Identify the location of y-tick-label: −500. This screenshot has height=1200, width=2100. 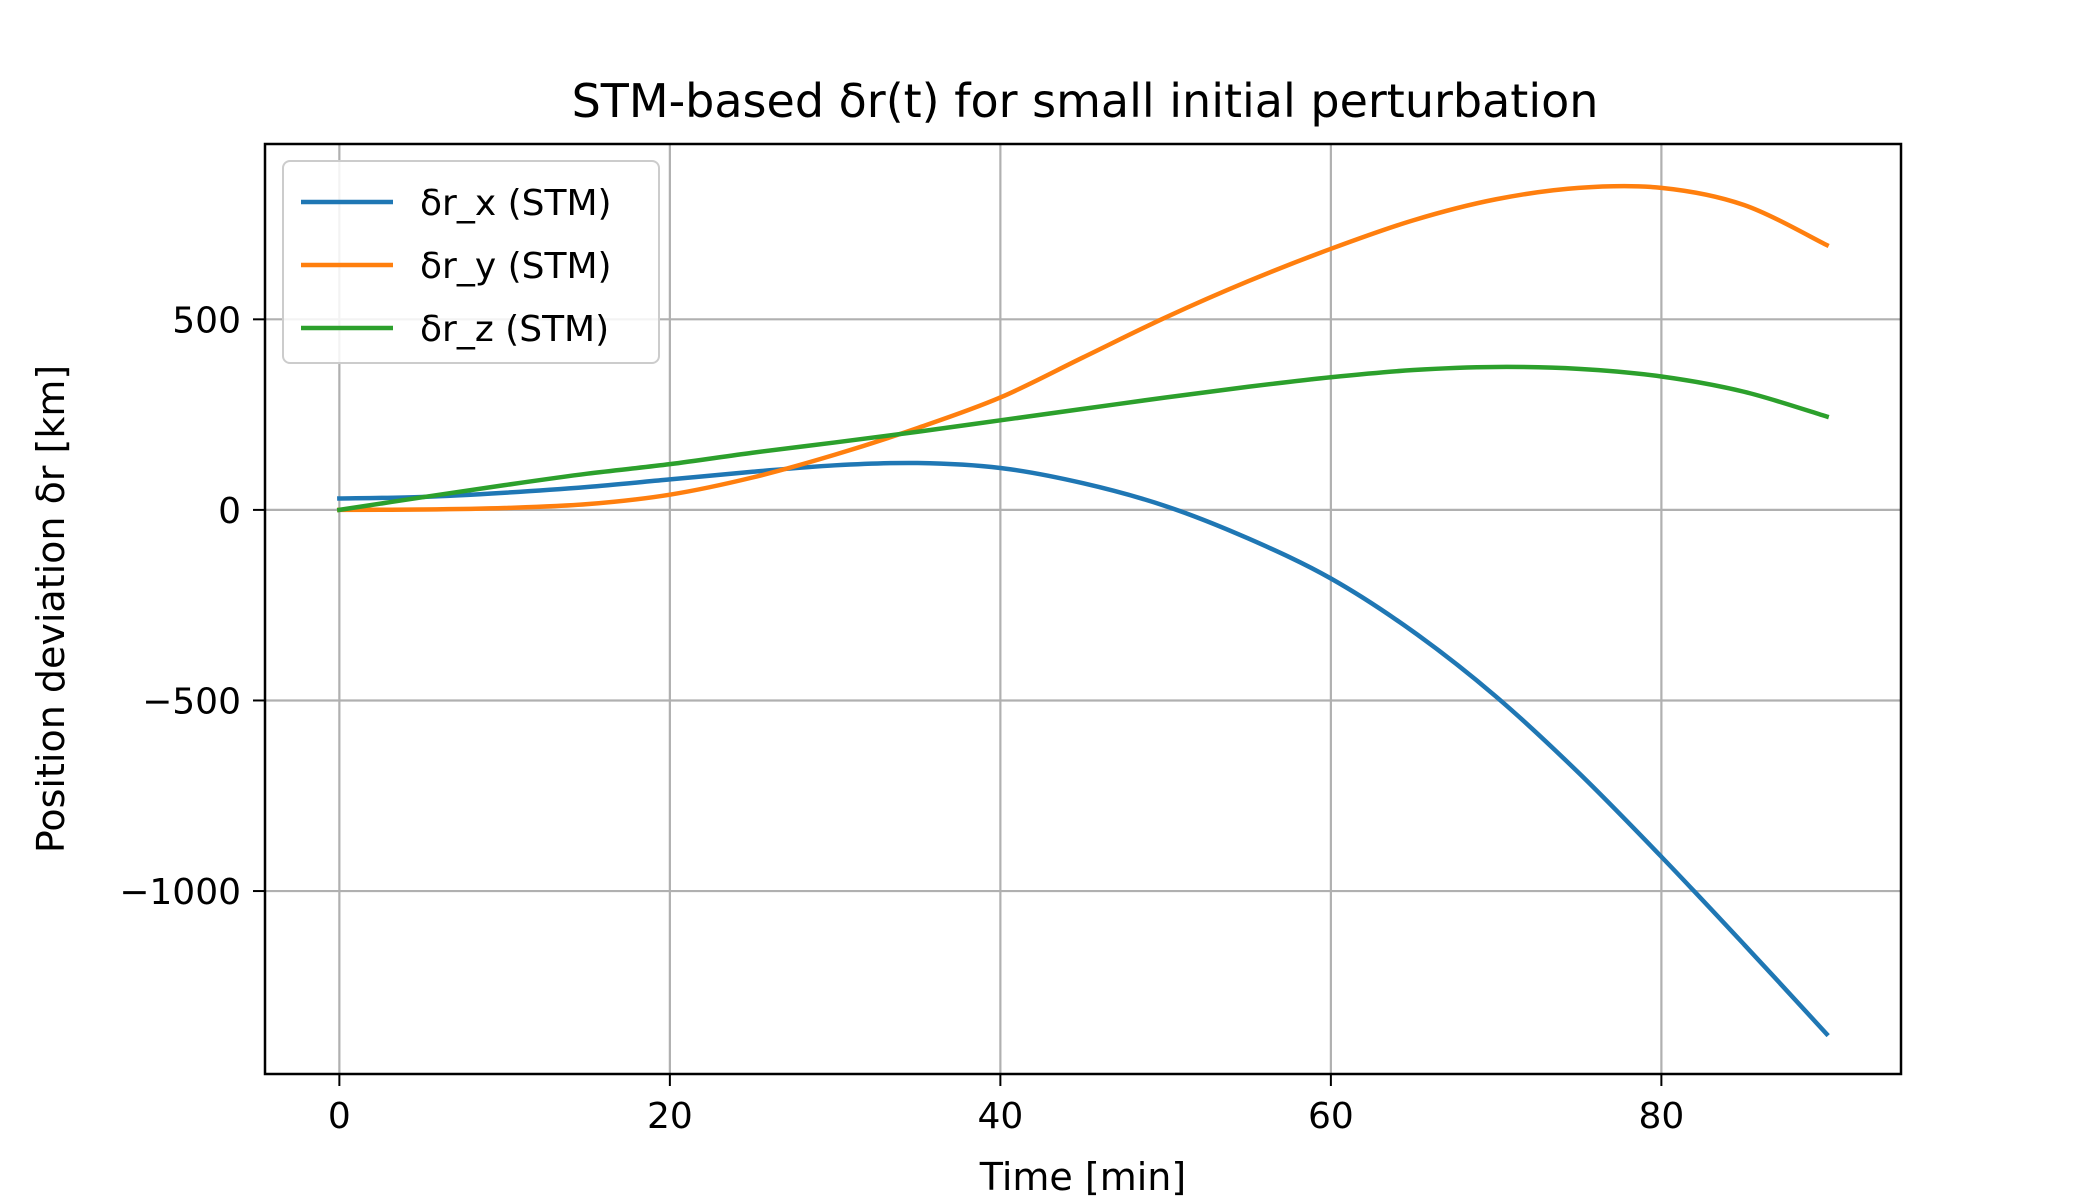
(191, 701).